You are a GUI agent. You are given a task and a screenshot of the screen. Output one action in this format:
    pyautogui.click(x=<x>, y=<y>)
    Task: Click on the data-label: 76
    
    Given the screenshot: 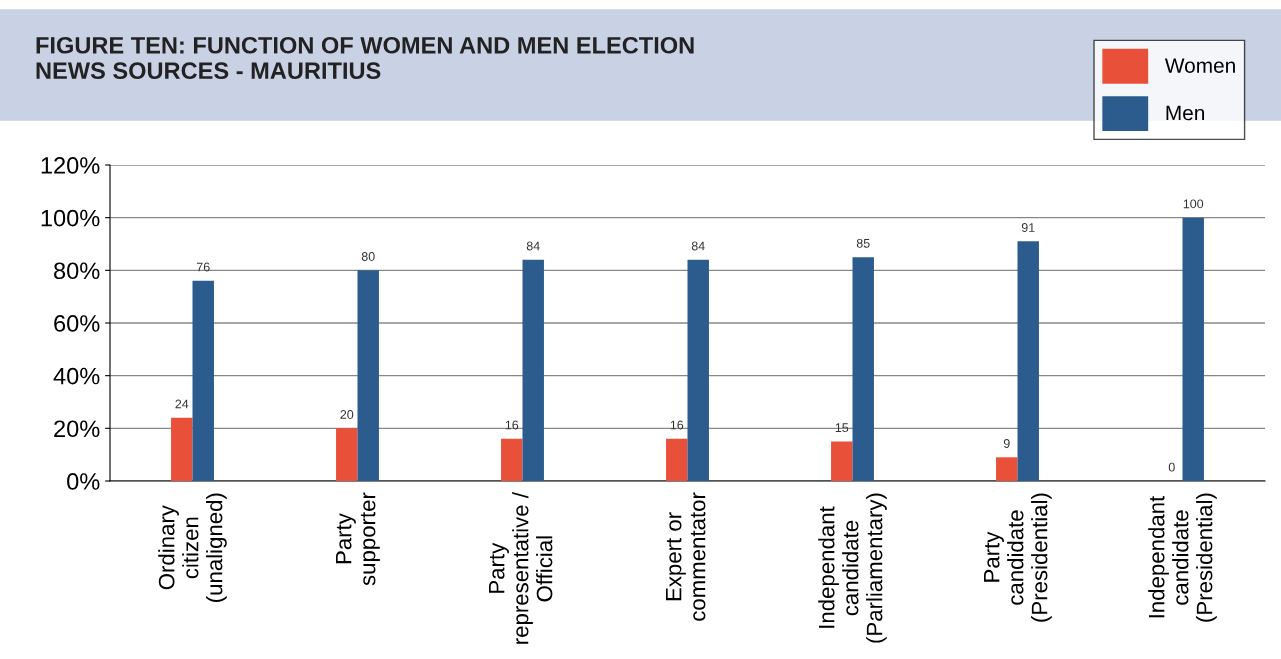 What is the action you would take?
    pyautogui.click(x=203, y=267)
    